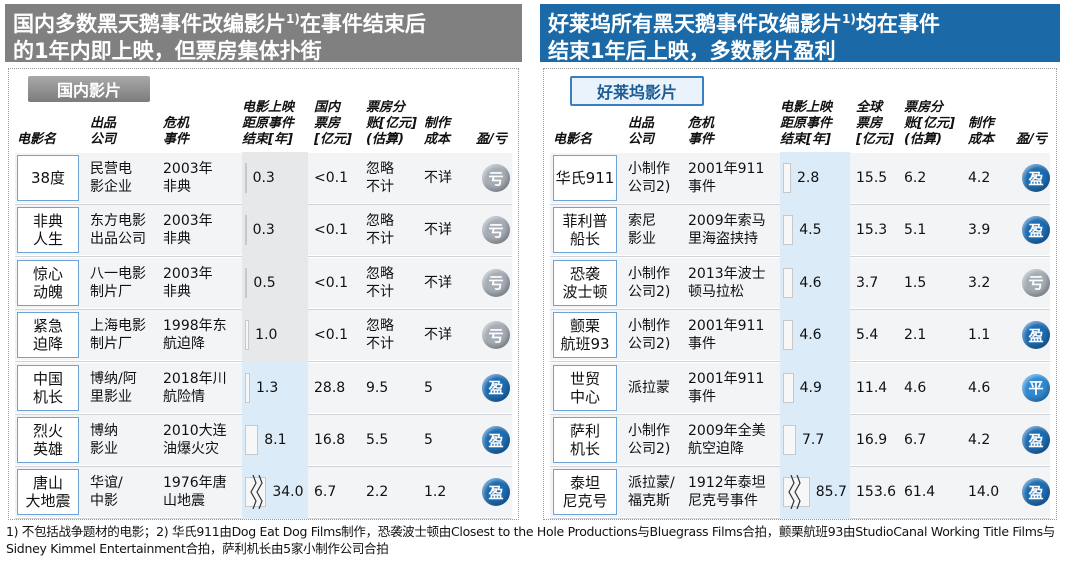 Image resolution: width=1080 pixels, height=564 pixels. Describe the element at coordinates (872, 440) in the screenshot. I see `cell-line: 16.9` at that location.